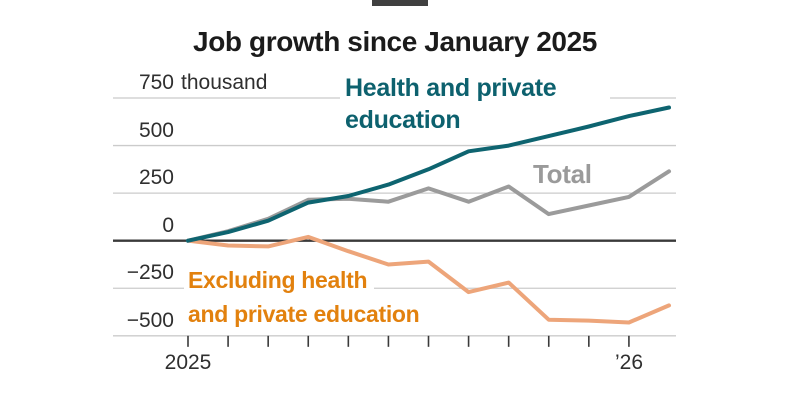 Image resolution: width=800 pixels, height=400 pixels. Describe the element at coordinates (156, 178) in the screenshot. I see `y-axis-label-250: 250` at that location.